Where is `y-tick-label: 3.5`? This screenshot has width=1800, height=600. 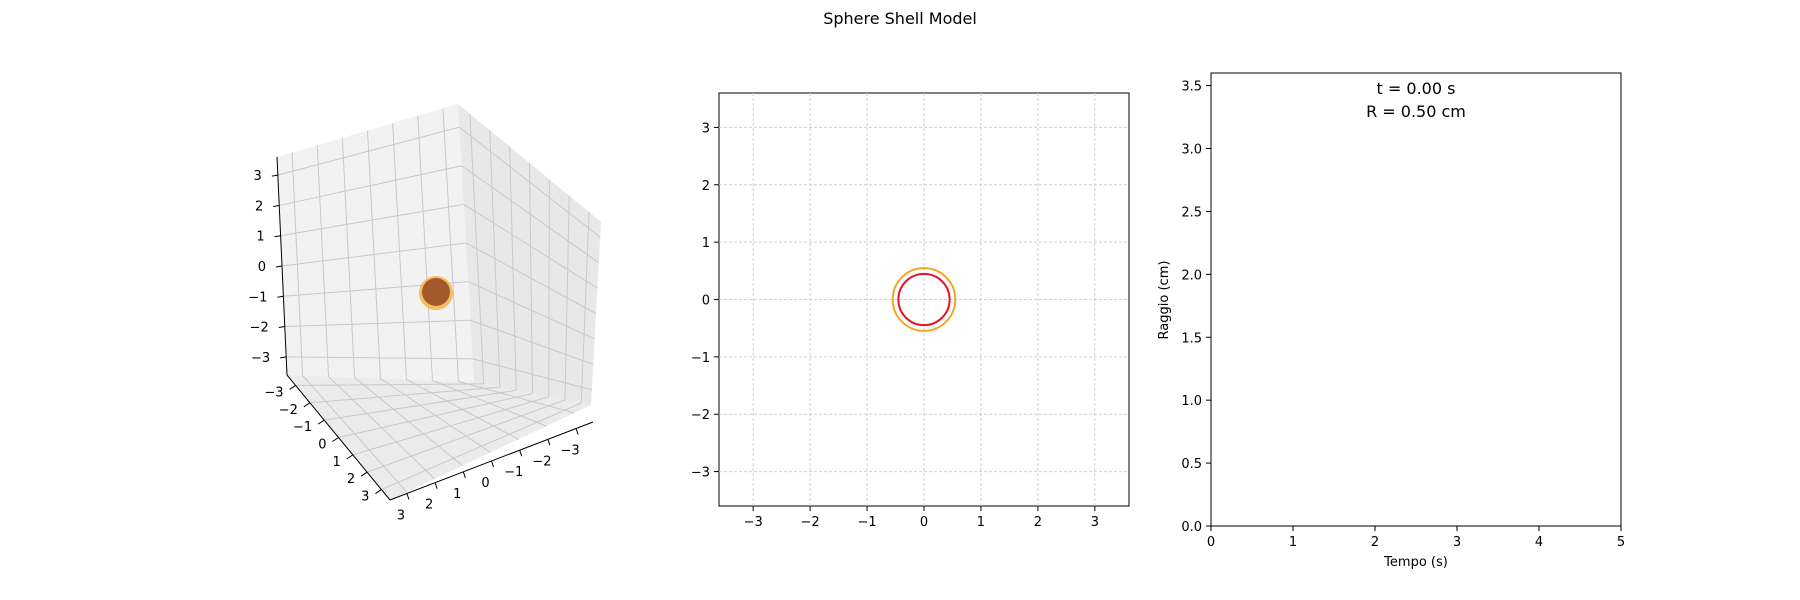 y-tick-label: 3.5 is located at coordinates (1191, 87).